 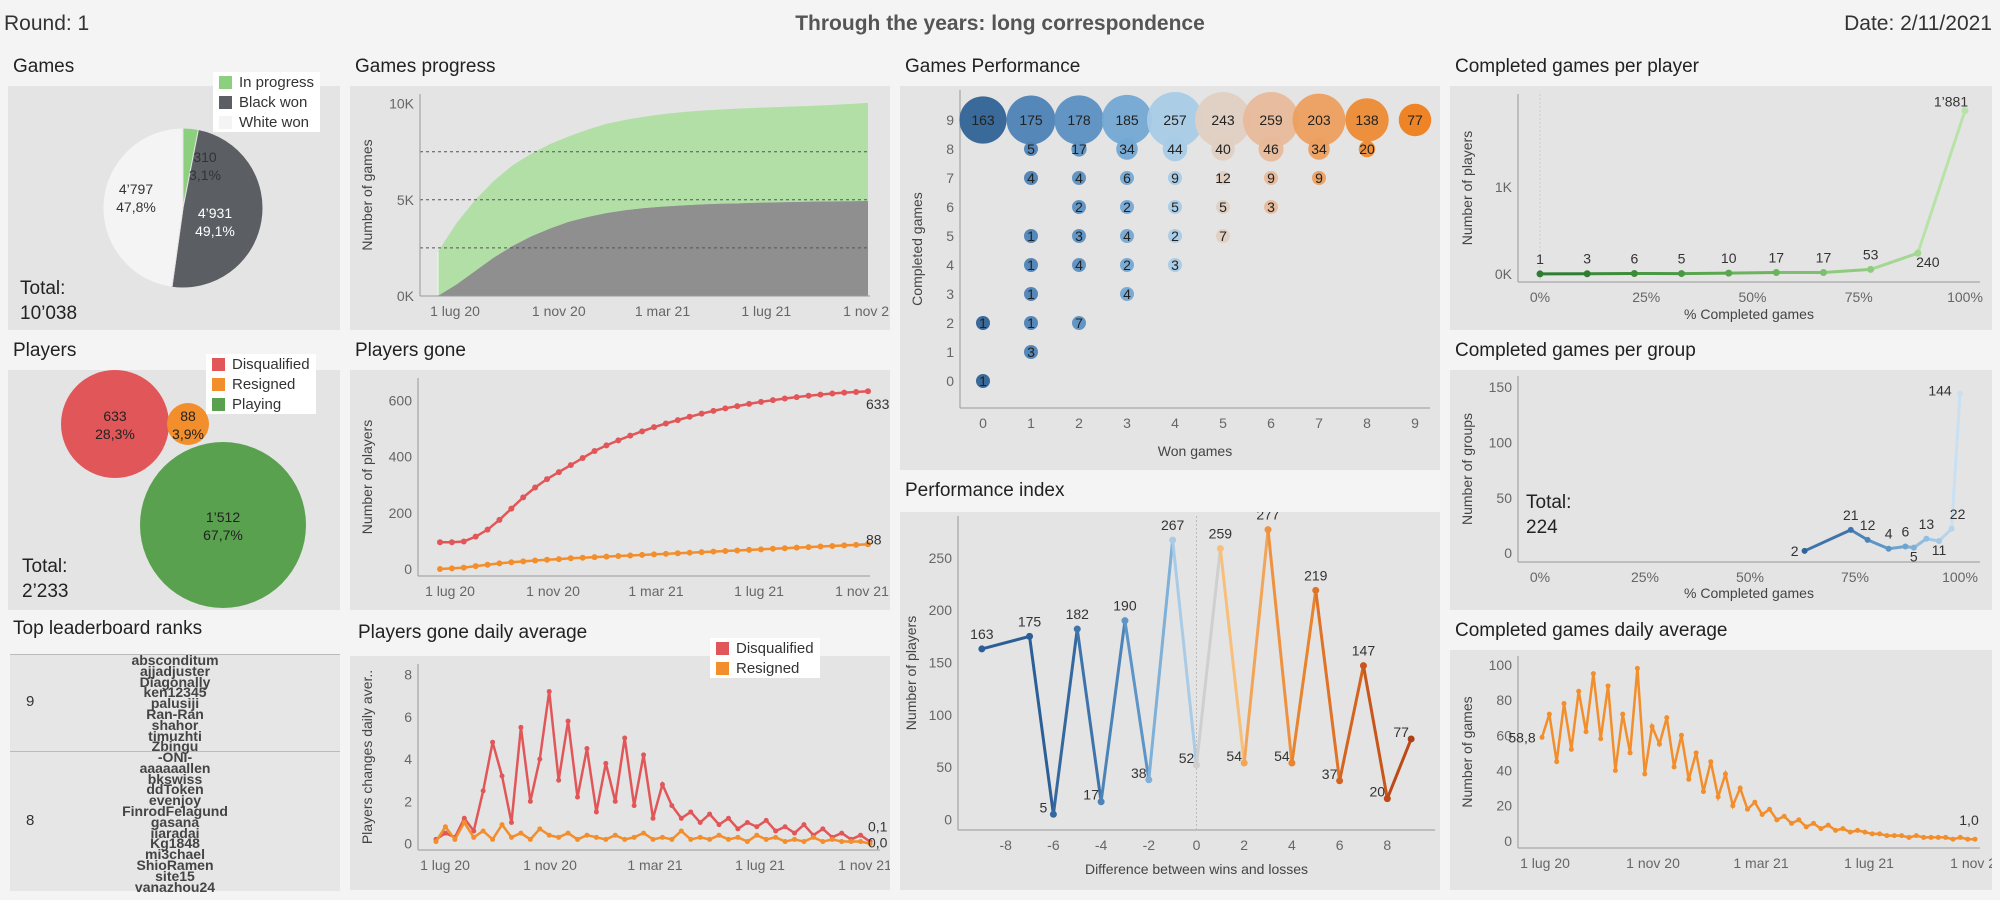 I want to click on bubble-count-label: 178, so click(x=1079, y=120).